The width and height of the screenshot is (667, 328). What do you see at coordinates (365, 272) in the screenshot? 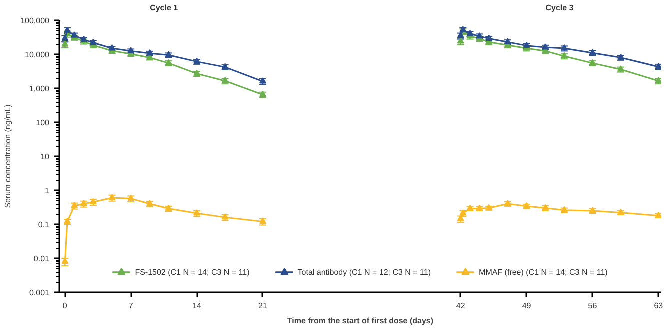
I see `legend-label: Total antibody (C1 N = 12; C3 N = 11)` at bounding box center [365, 272].